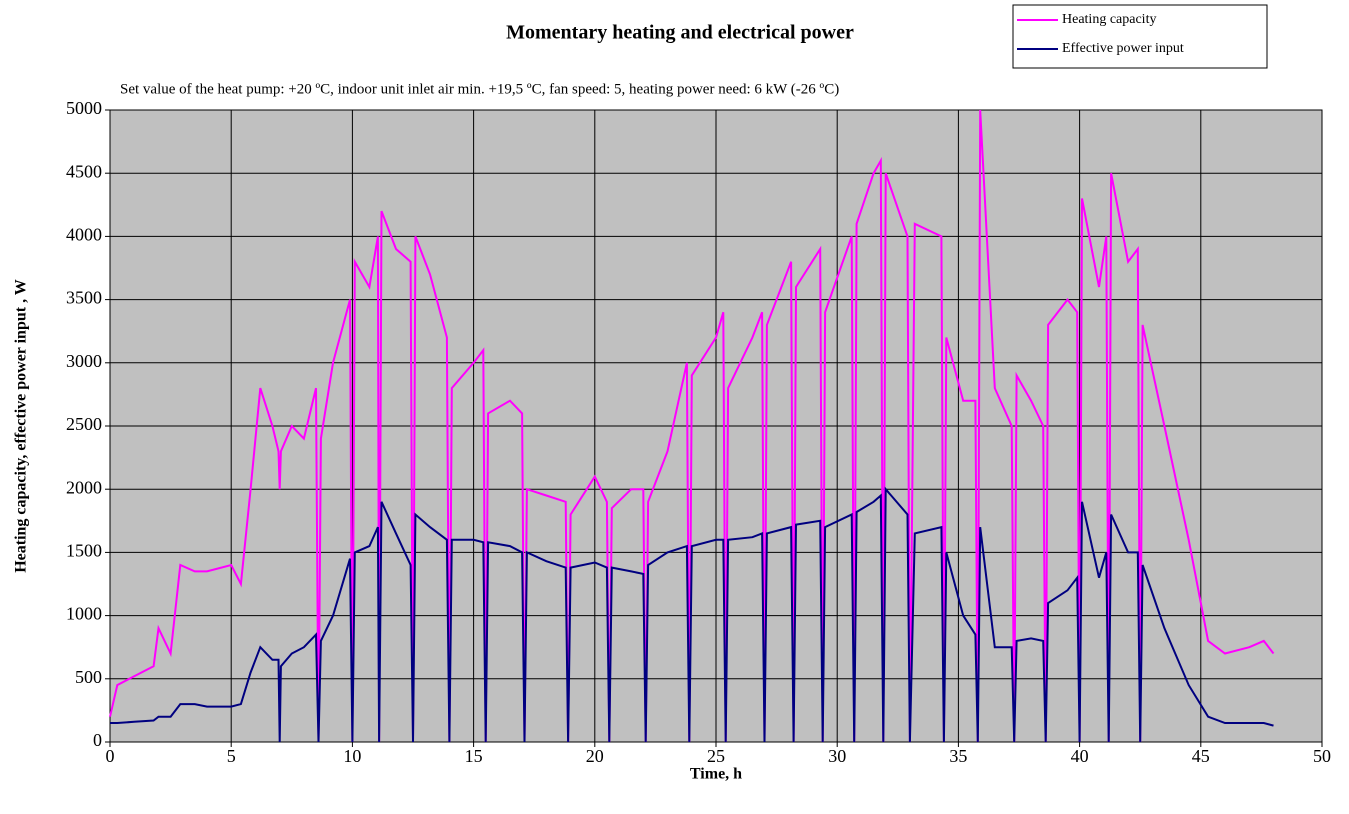 The height and width of the screenshot is (814, 1349). What do you see at coordinates (352, 756) in the screenshot?
I see `x-tick-label: 10` at bounding box center [352, 756].